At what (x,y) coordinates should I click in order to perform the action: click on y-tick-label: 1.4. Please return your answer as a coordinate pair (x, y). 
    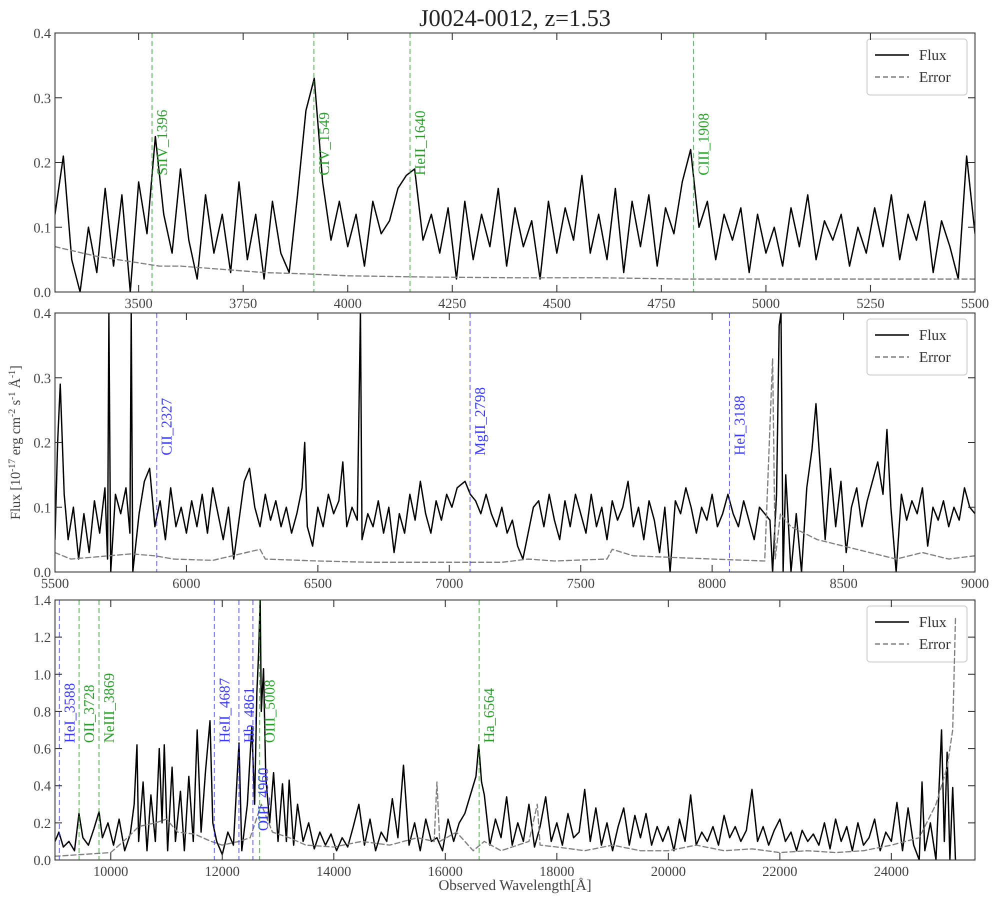
    Looking at the image, I should click on (42, 601).